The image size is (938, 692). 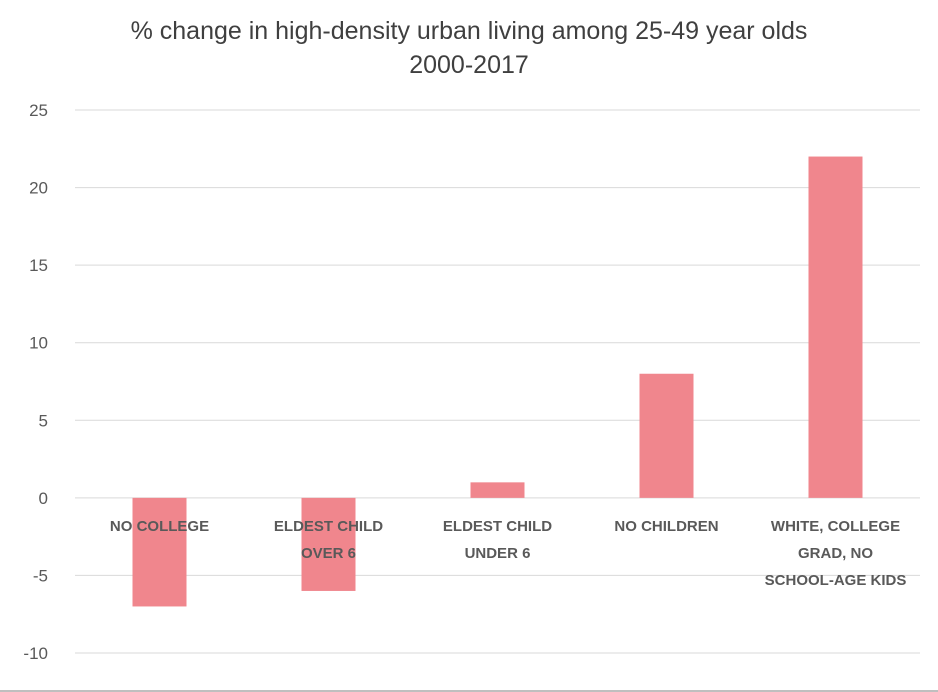 I want to click on category-label: OVER 6, so click(x=328, y=553).